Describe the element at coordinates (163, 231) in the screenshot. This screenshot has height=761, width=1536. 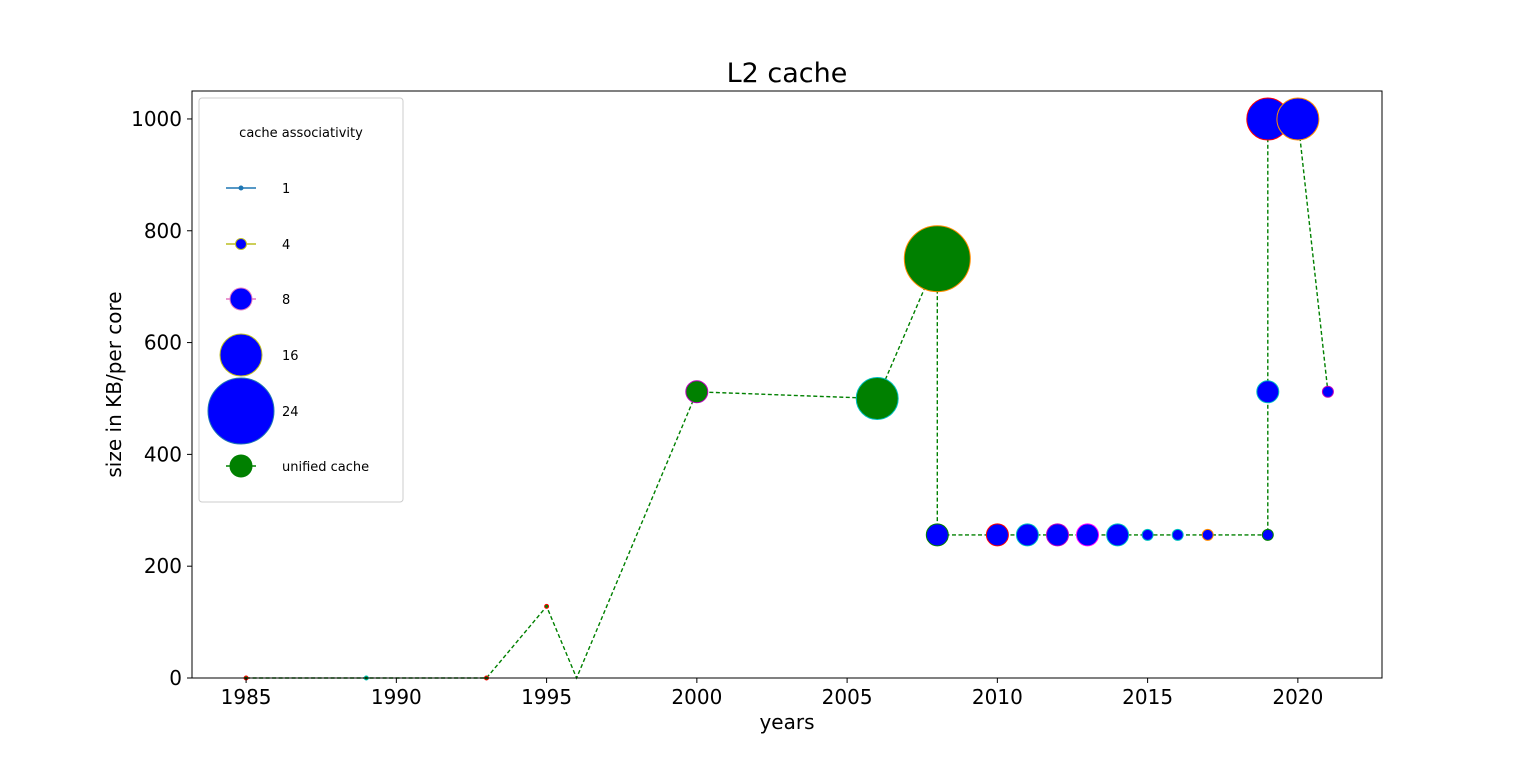
I see `y-tick-label: 800` at that location.